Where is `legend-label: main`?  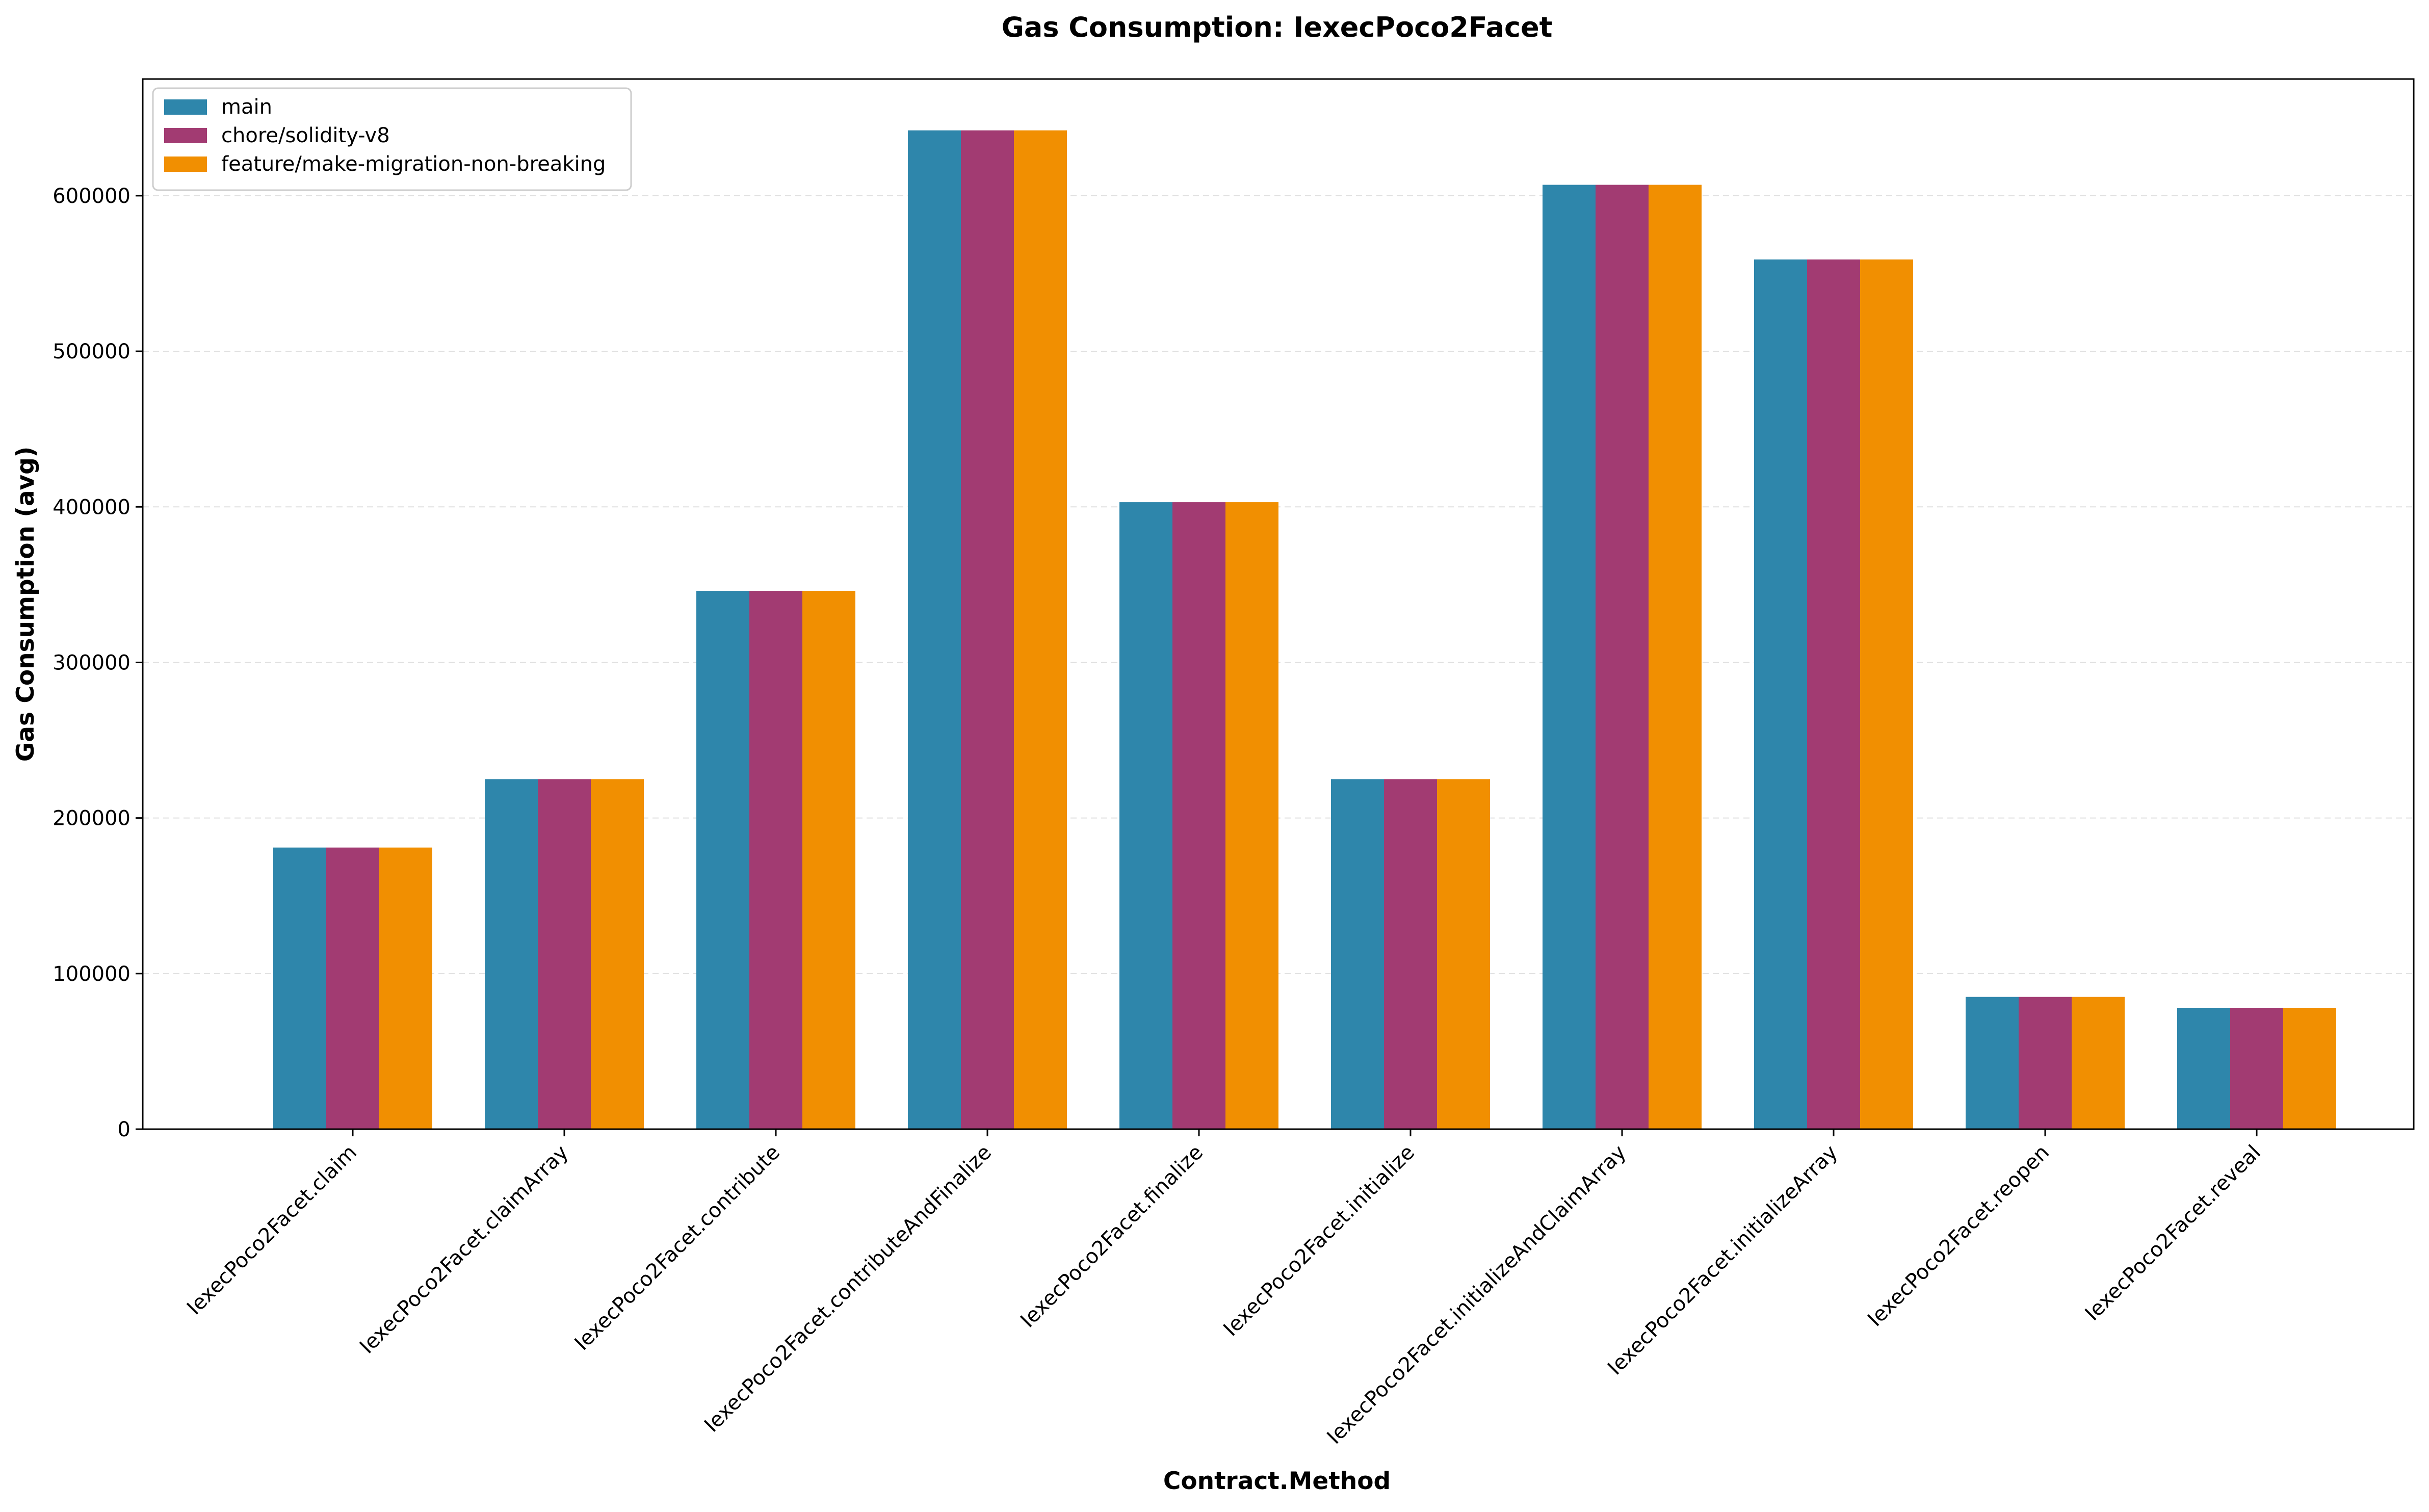 legend-label: main is located at coordinates (247, 107).